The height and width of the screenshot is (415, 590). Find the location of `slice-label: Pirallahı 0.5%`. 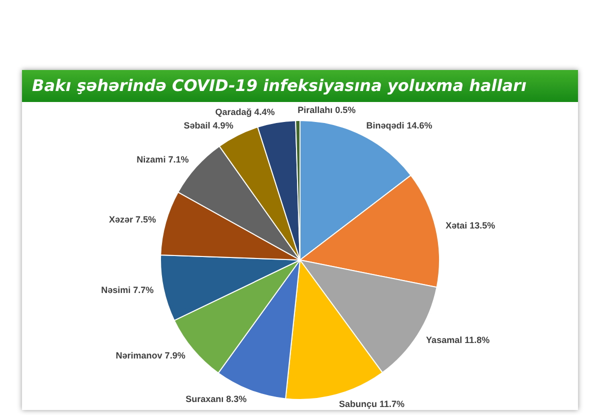

slice-label: Pirallahı 0.5% is located at coordinates (327, 110).